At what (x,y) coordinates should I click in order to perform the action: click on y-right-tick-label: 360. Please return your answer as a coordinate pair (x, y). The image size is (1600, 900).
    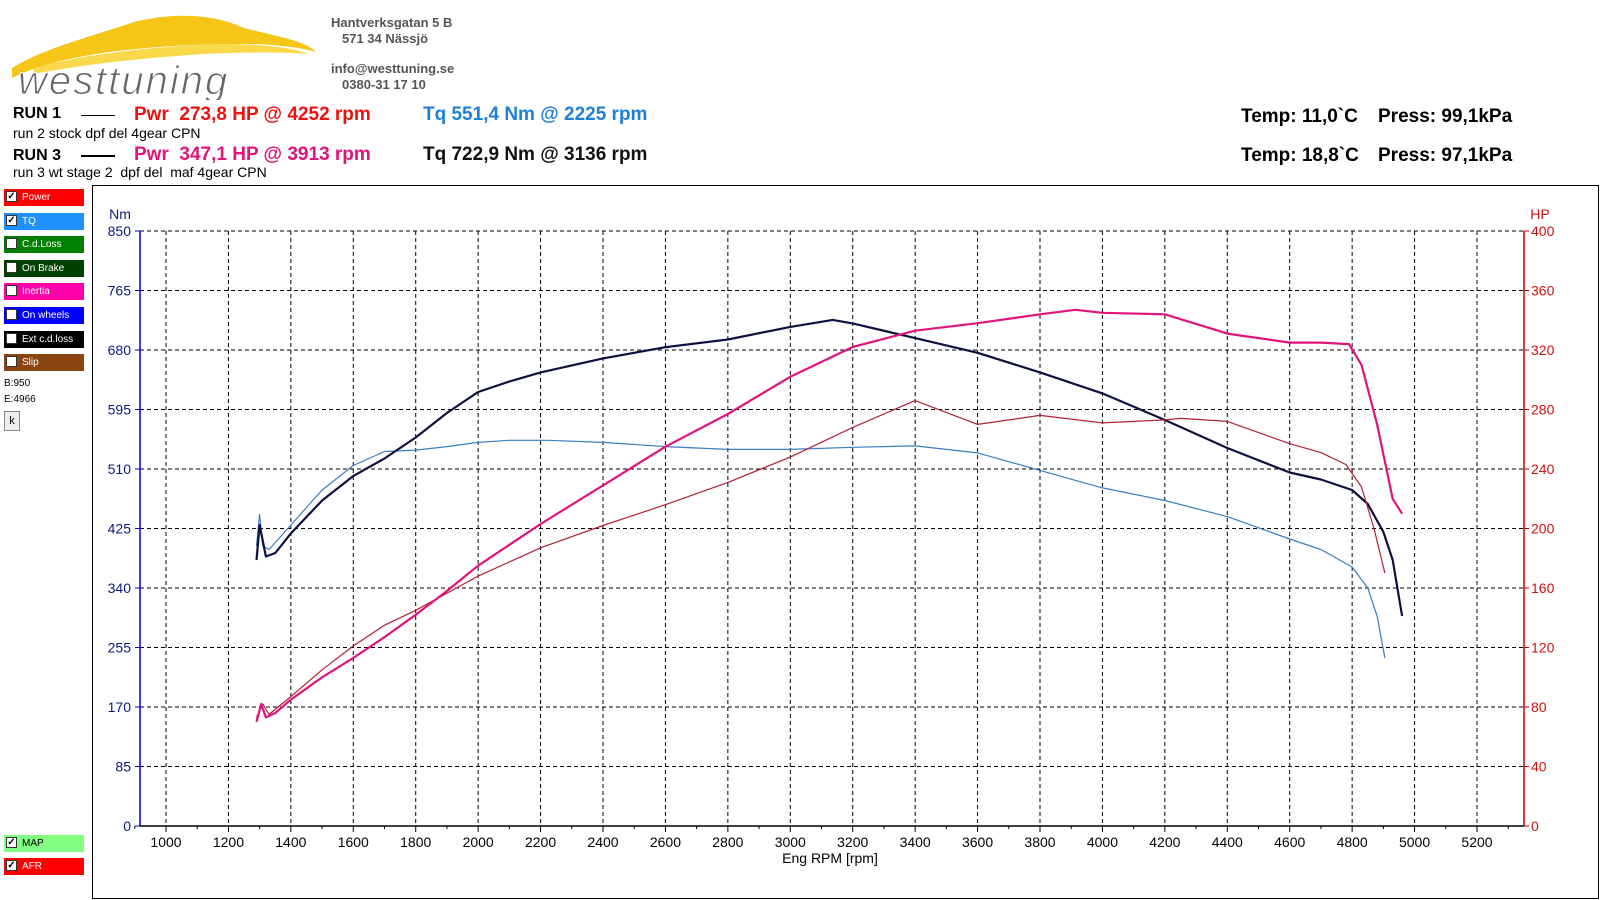
    Looking at the image, I should click on (1543, 291).